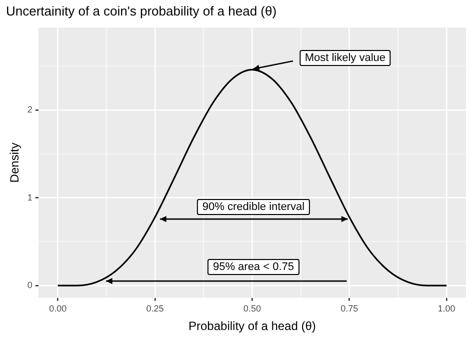  Describe the element at coordinates (15, 162) in the screenshot. I see `y-axis-title: Density` at that location.